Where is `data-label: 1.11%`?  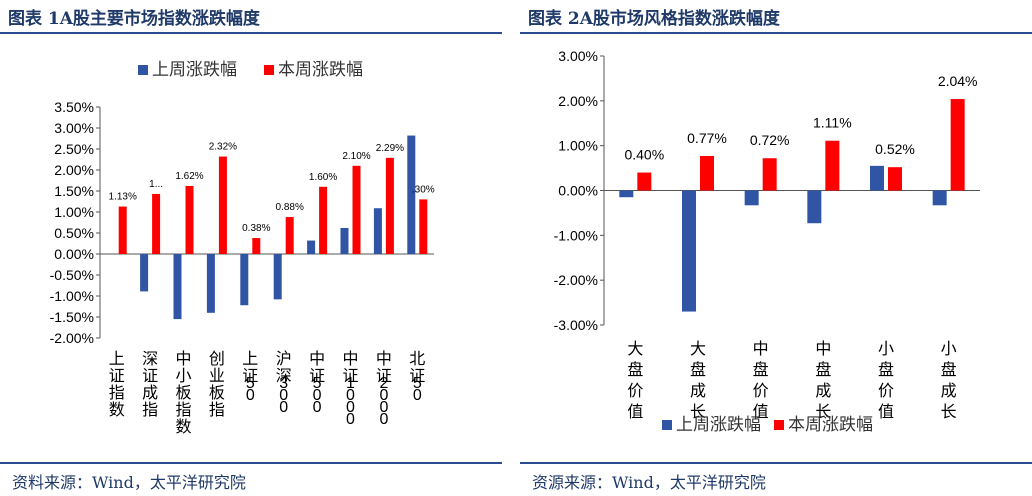
data-label: 1.11% is located at coordinates (832, 123).